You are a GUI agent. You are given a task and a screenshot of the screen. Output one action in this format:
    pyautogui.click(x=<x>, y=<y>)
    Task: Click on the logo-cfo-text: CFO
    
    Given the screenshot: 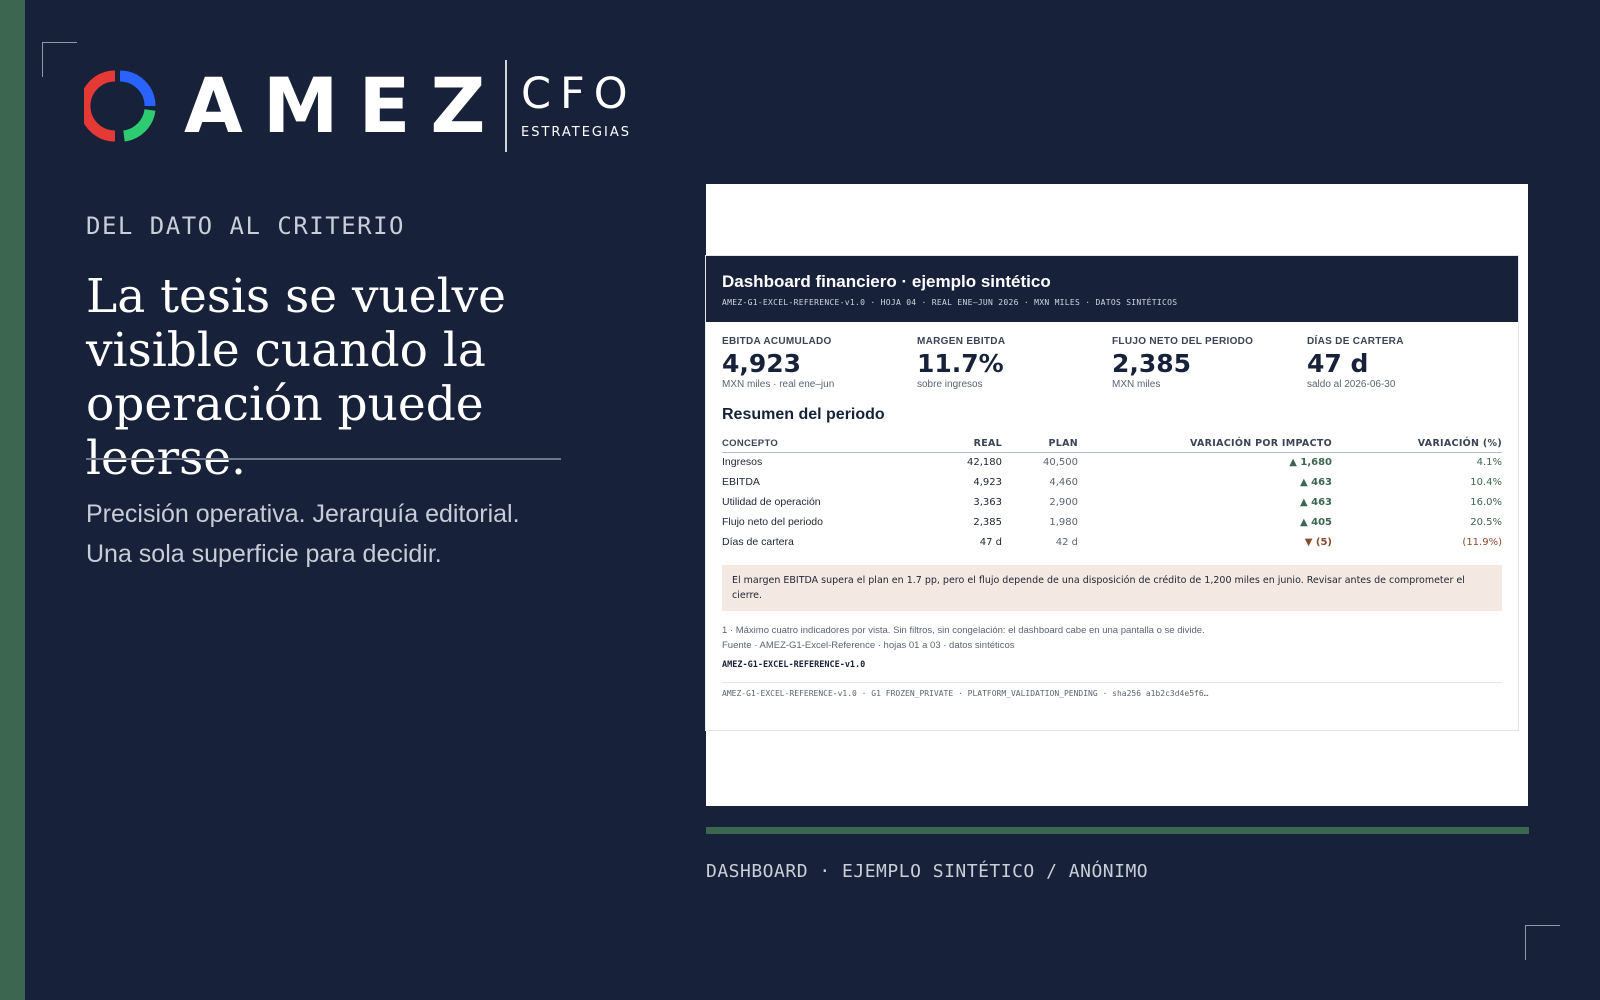 What is the action you would take?
    pyautogui.click(x=578, y=93)
    